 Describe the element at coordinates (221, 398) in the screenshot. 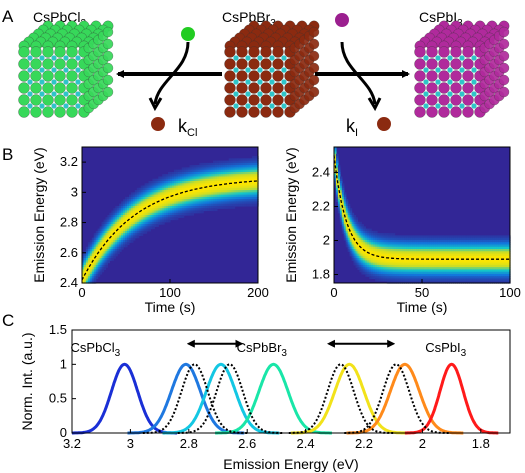

I see `emission-spectrum` at that location.